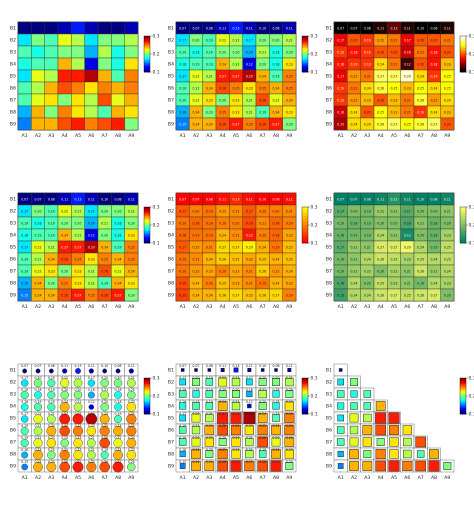  I want to click on colorbar-tick-label: 0.2, so click(314, 55).